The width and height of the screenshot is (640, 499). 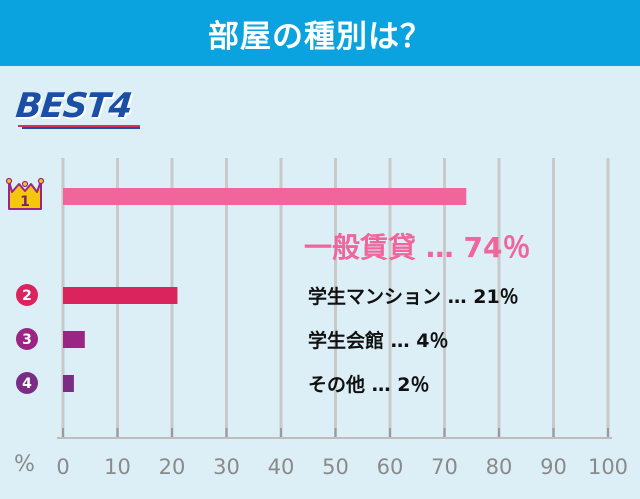 What do you see at coordinates (281, 467) in the screenshot?
I see `tick-label: 40` at bounding box center [281, 467].